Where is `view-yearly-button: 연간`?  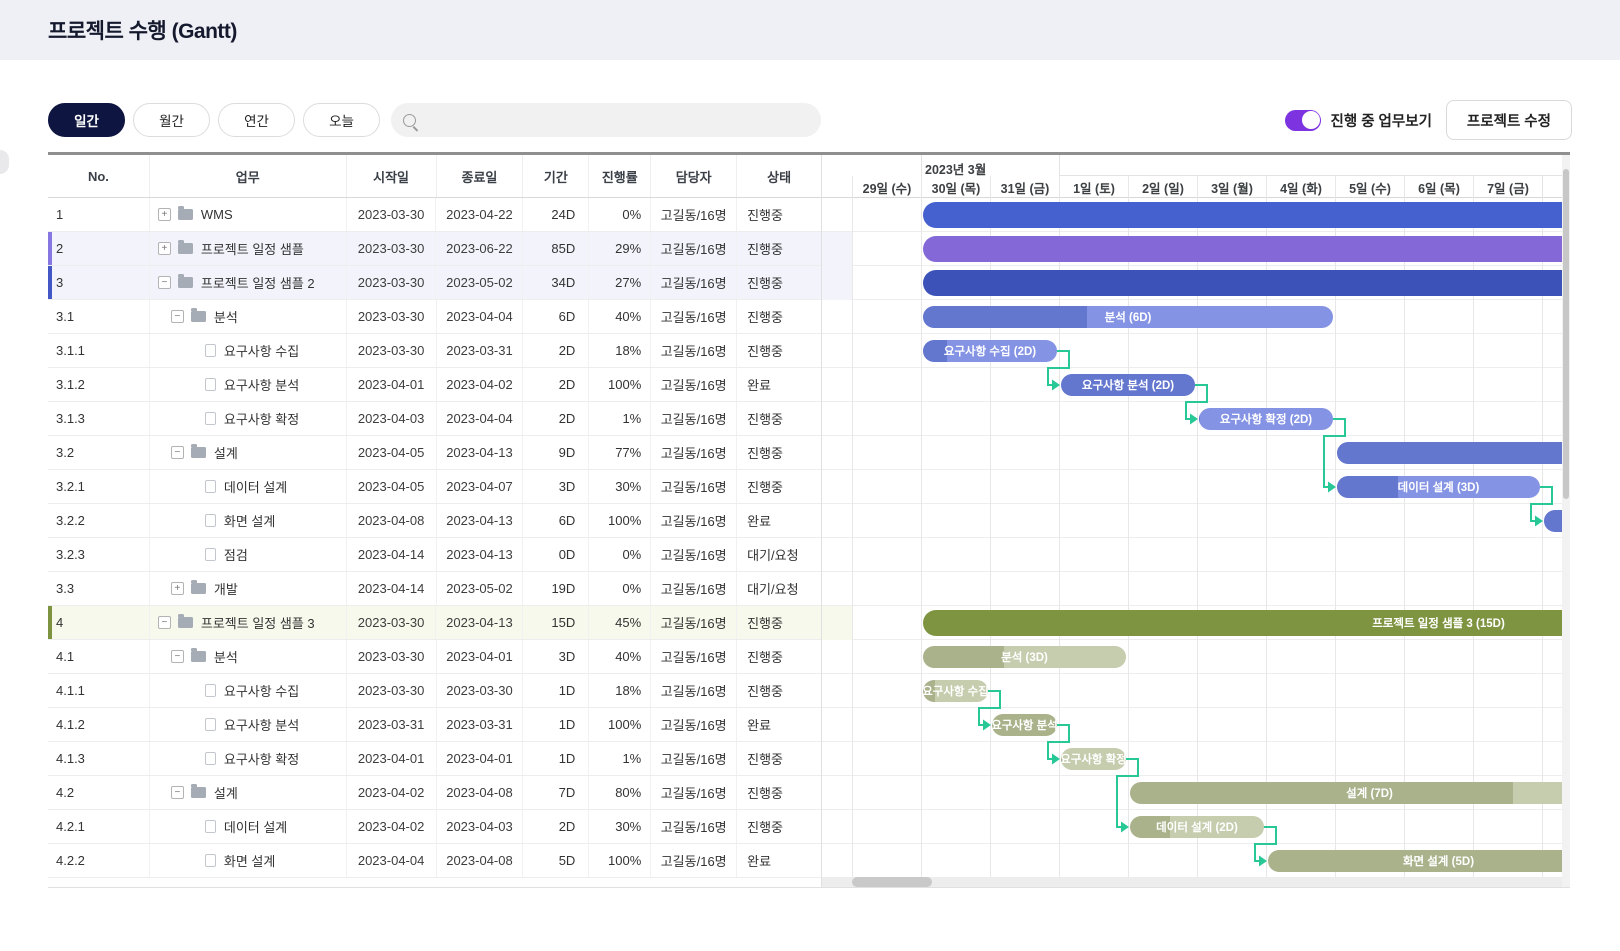
view-yearly-button: 연간 is located at coordinates (256, 120).